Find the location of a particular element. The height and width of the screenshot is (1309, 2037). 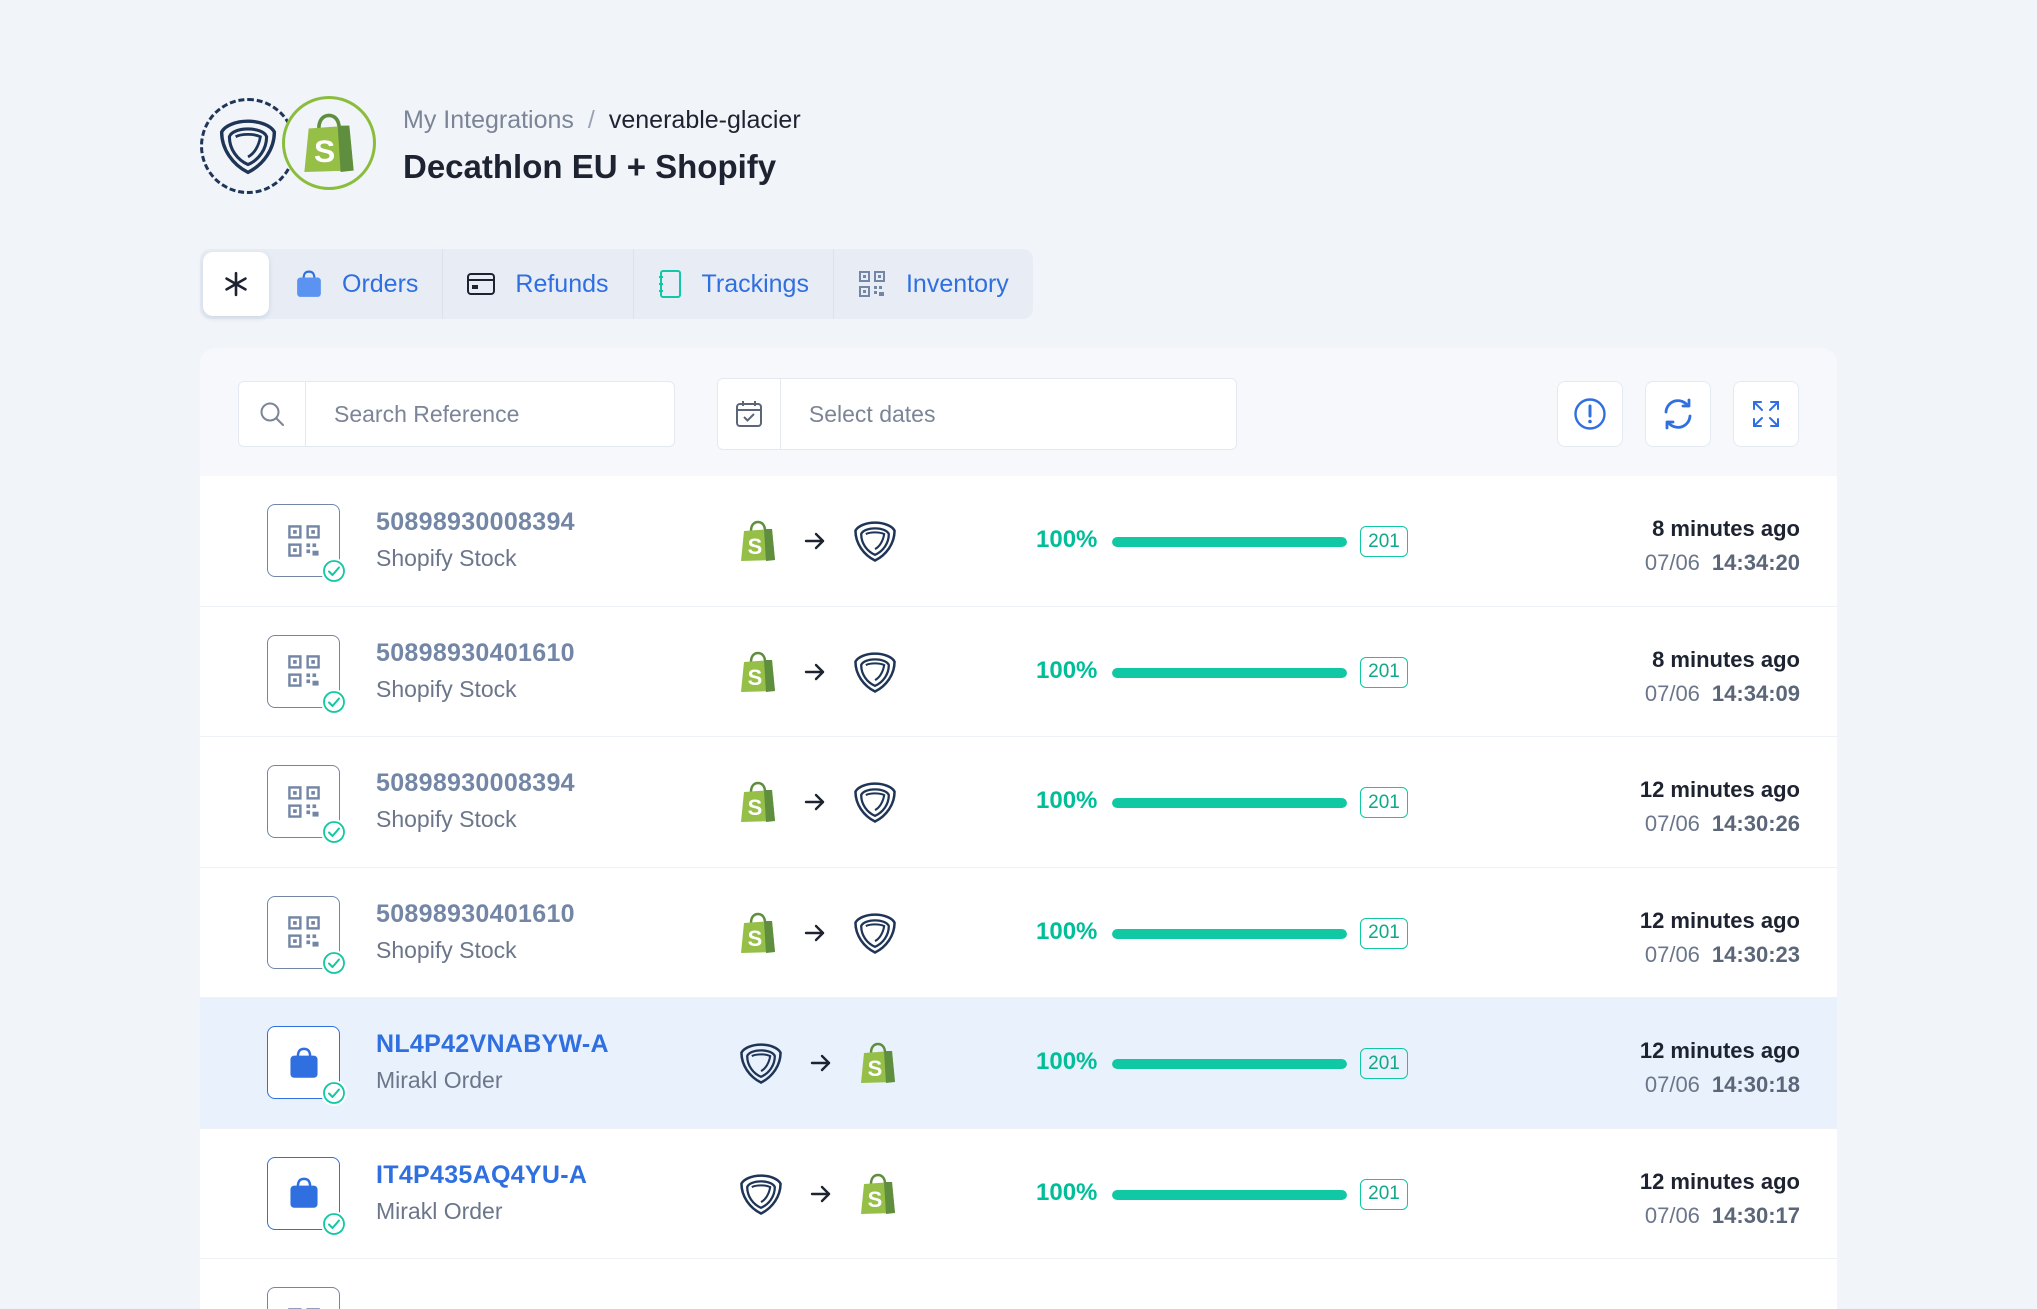

qr-code-icon is located at coordinates (872, 284).